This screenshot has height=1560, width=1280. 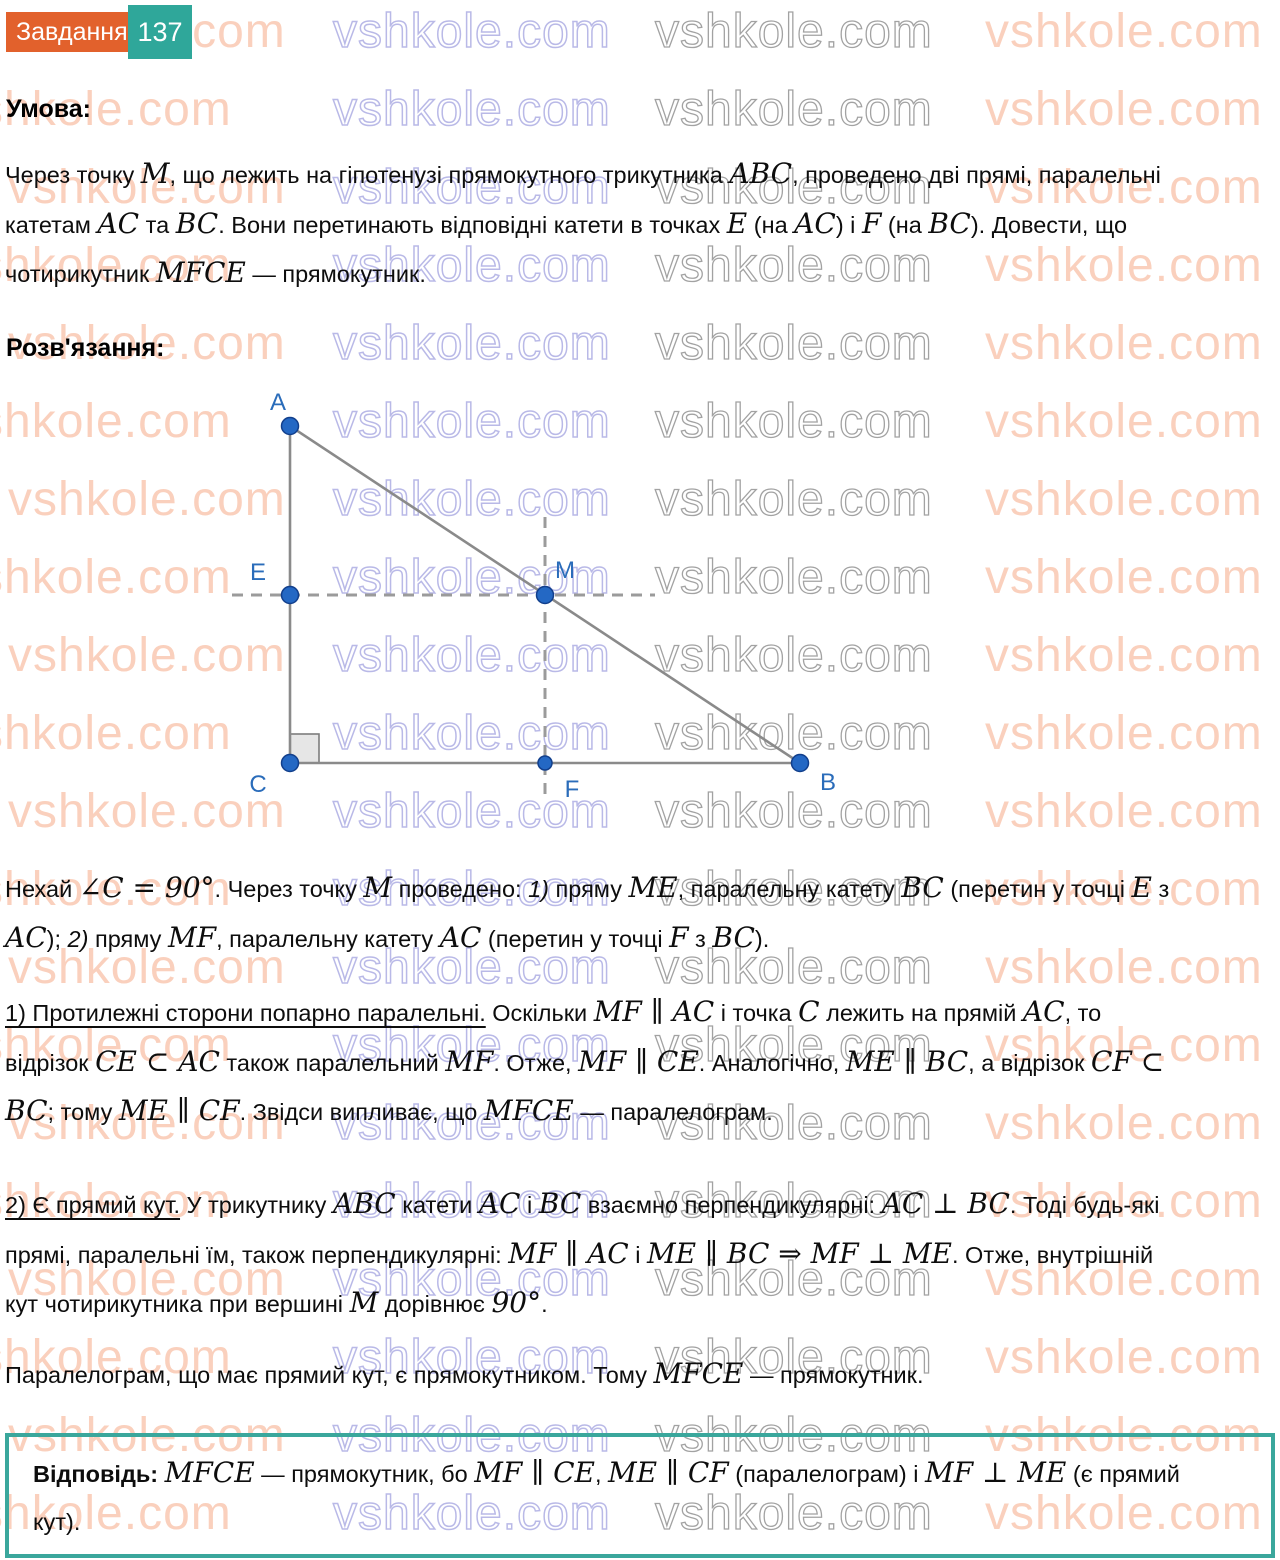 What do you see at coordinates (654, 1011) in the screenshot?
I see `text-run: MF ∥ AC` at bounding box center [654, 1011].